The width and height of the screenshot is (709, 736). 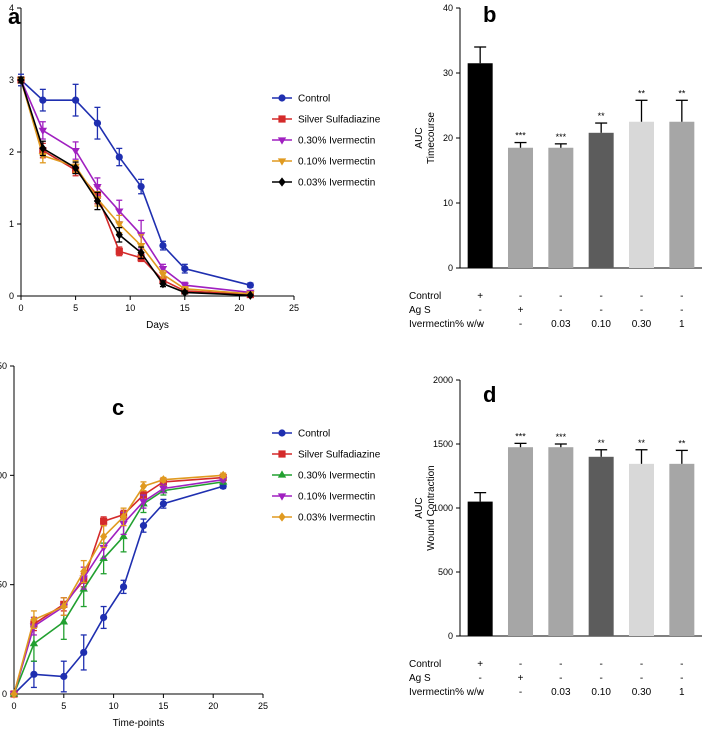 I want to click on y-axis-label-line2: Wound Contraction, so click(x=431, y=507).